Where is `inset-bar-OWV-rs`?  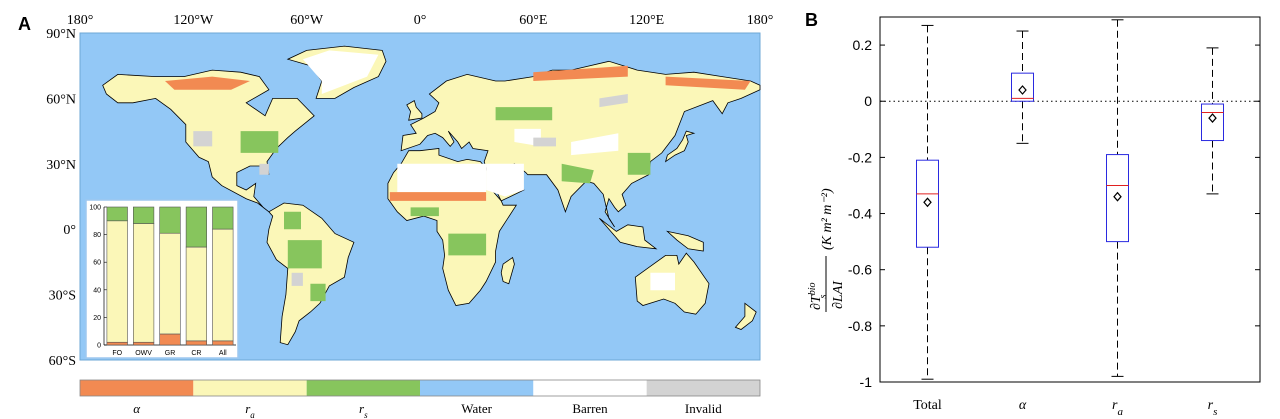
inset-bar-OWV-rs is located at coordinates (144, 215).